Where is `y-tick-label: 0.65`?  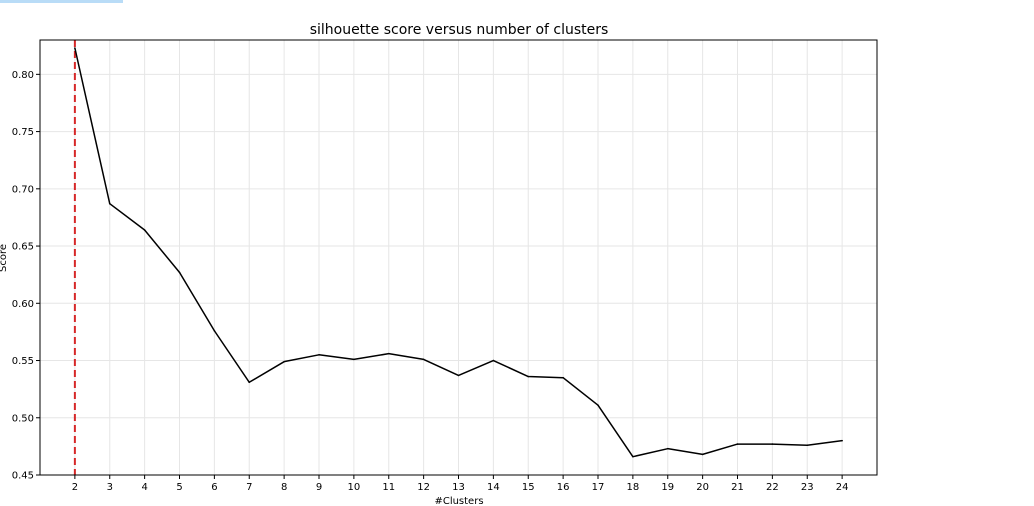
y-tick-label: 0.65 is located at coordinates (23, 247).